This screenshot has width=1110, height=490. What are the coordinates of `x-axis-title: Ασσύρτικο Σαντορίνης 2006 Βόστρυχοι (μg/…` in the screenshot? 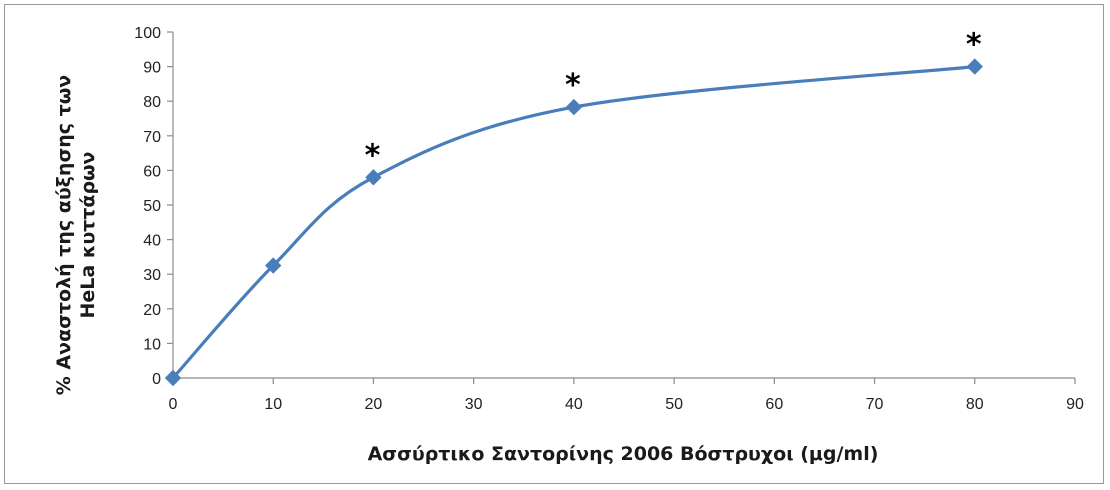 It's located at (623, 454).